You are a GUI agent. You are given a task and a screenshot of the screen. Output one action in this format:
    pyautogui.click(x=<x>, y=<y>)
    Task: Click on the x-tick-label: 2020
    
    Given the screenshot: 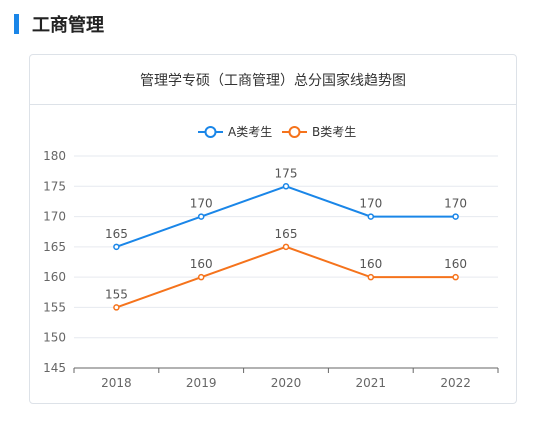 What is the action you would take?
    pyautogui.click(x=286, y=383)
    